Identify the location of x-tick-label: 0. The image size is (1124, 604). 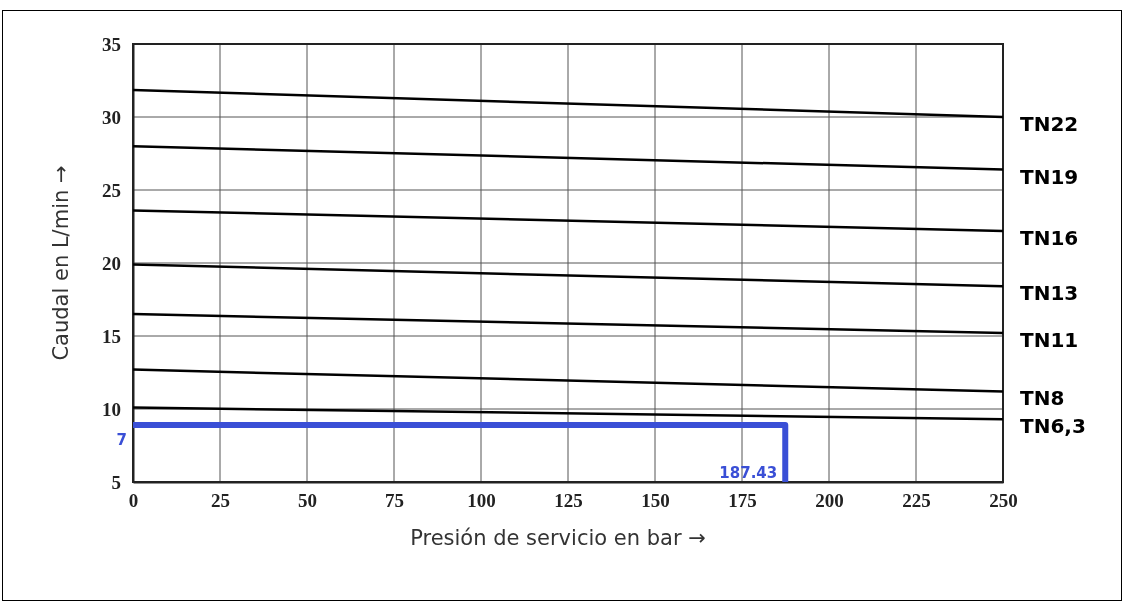
(133, 501).